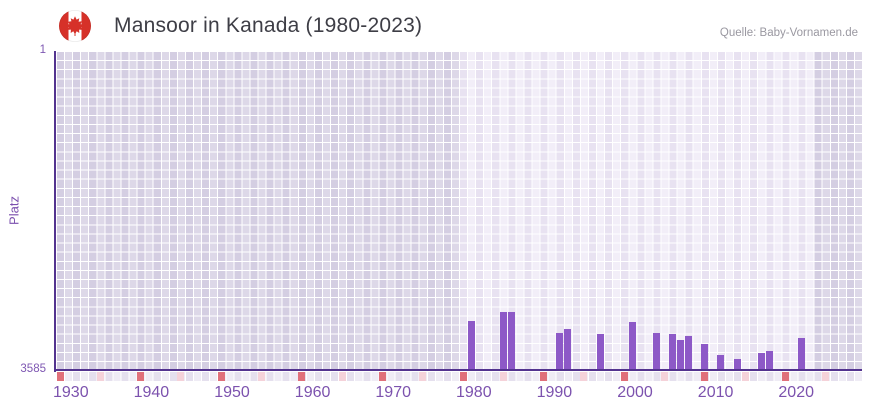 This screenshot has width=873, height=412. What do you see at coordinates (826, 376) in the screenshot?
I see `mid-decade-tick-2025` at bounding box center [826, 376].